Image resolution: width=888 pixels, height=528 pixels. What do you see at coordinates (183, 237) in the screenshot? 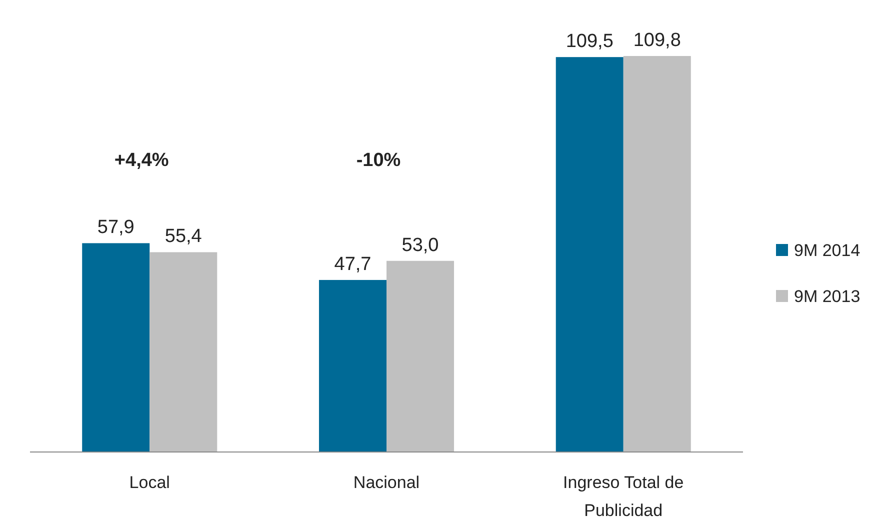
I see `data-label: 55,4` at bounding box center [183, 237].